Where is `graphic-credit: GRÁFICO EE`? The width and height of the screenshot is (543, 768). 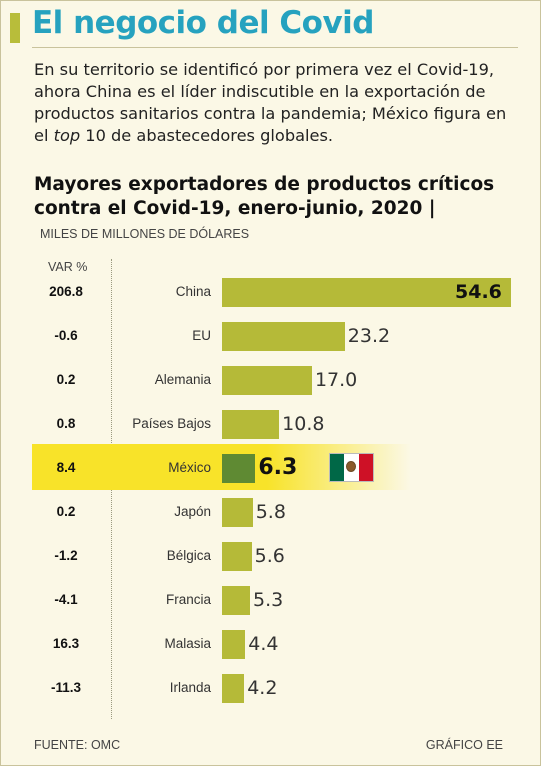
graphic-credit: GRÁFICO EE is located at coordinates (464, 745).